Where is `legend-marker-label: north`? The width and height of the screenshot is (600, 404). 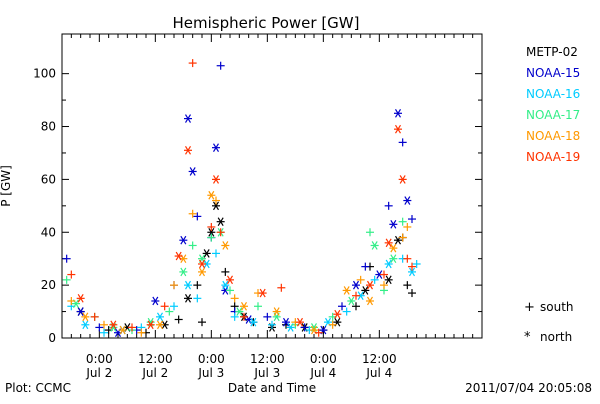
legend-marker-label: north is located at coordinates (556, 337).